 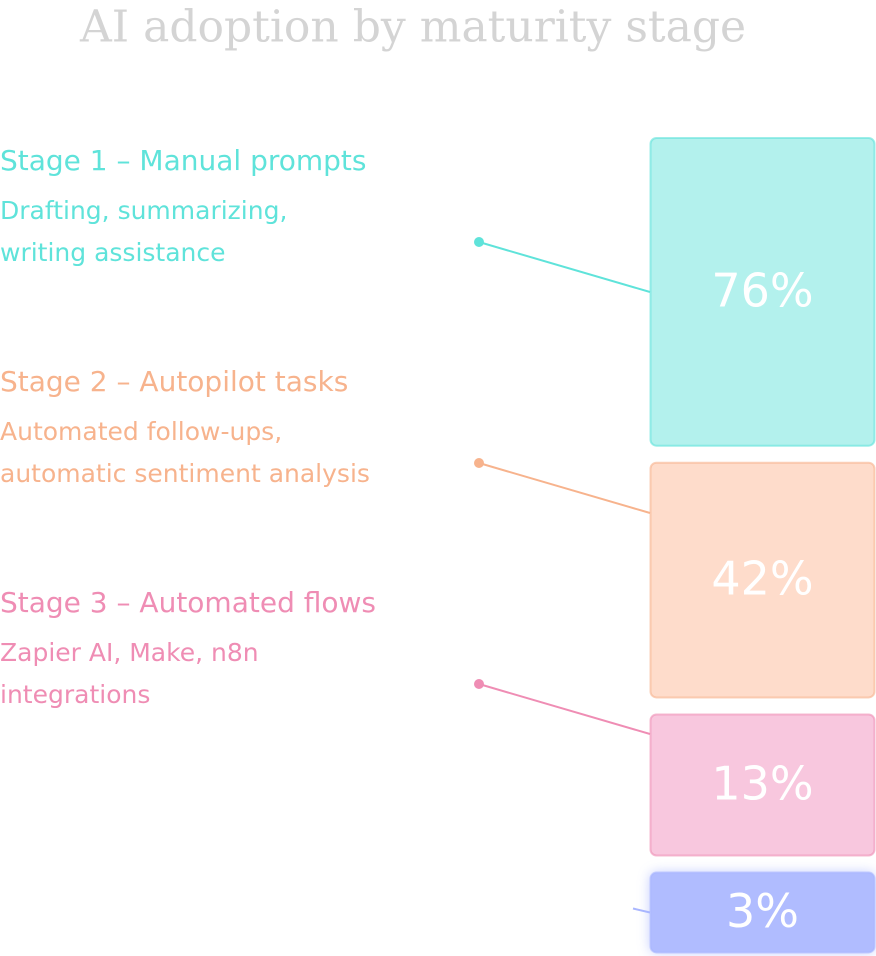 What do you see at coordinates (143, 210) in the screenshot?
I see `stage-description: Drafting, summarizing,` at bounding box center [143, 210].